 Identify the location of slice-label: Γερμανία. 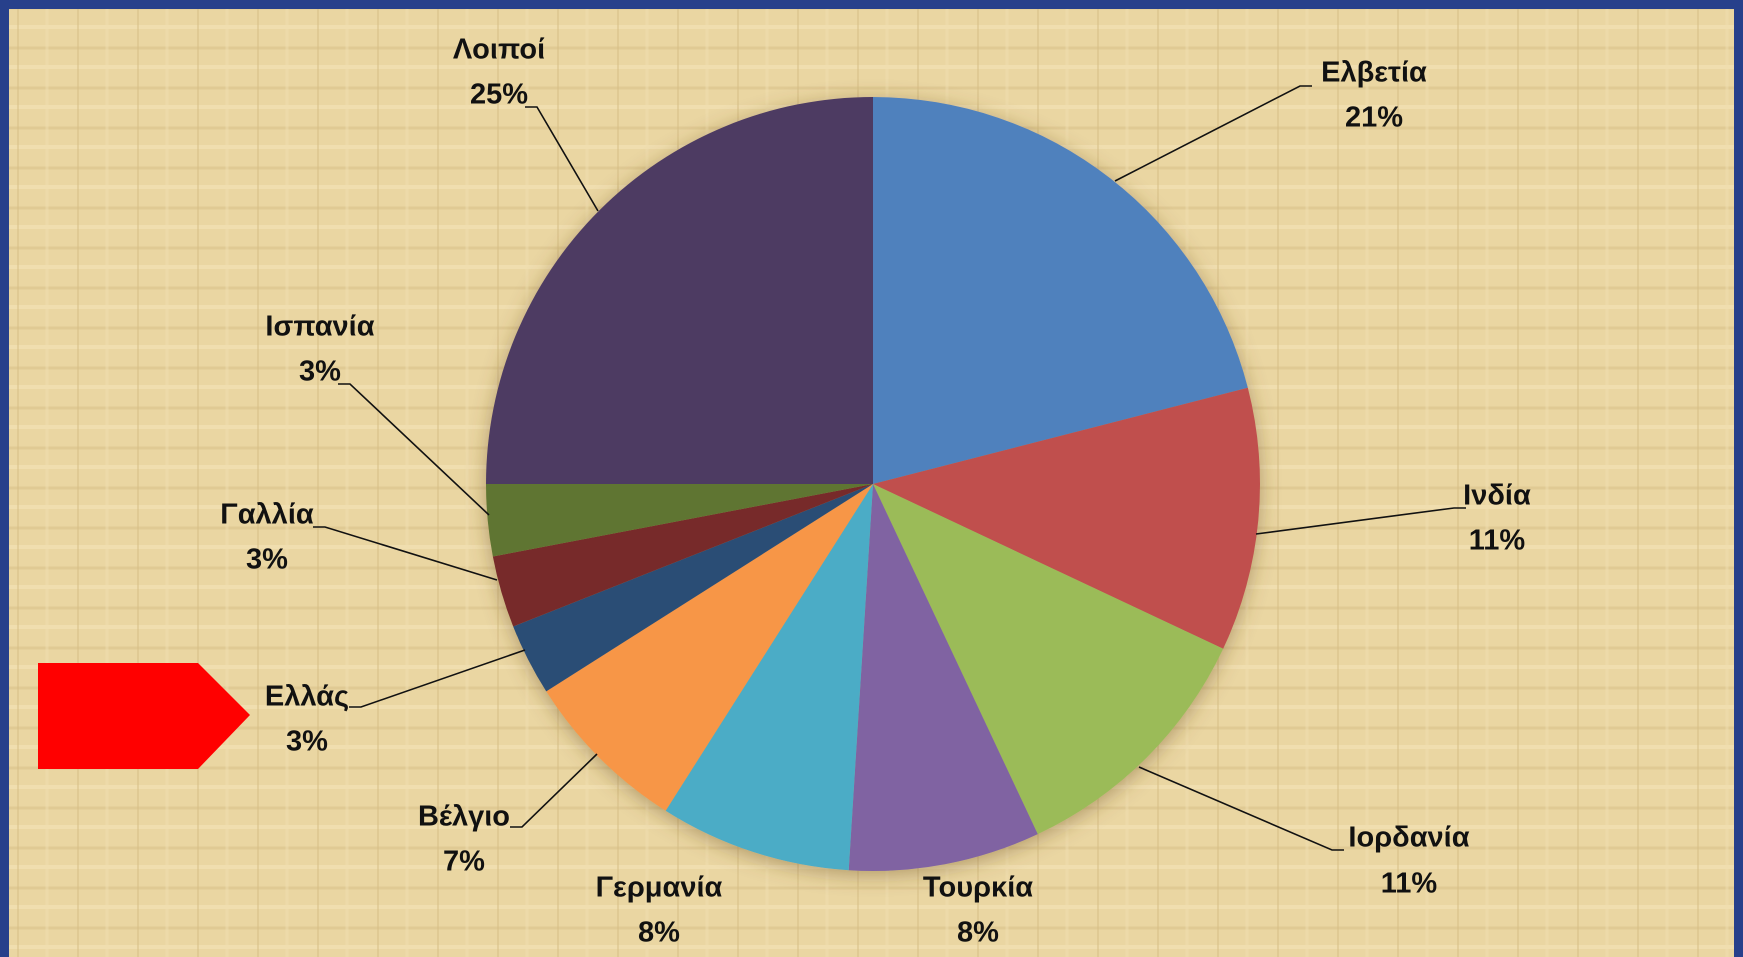
(659, 888).